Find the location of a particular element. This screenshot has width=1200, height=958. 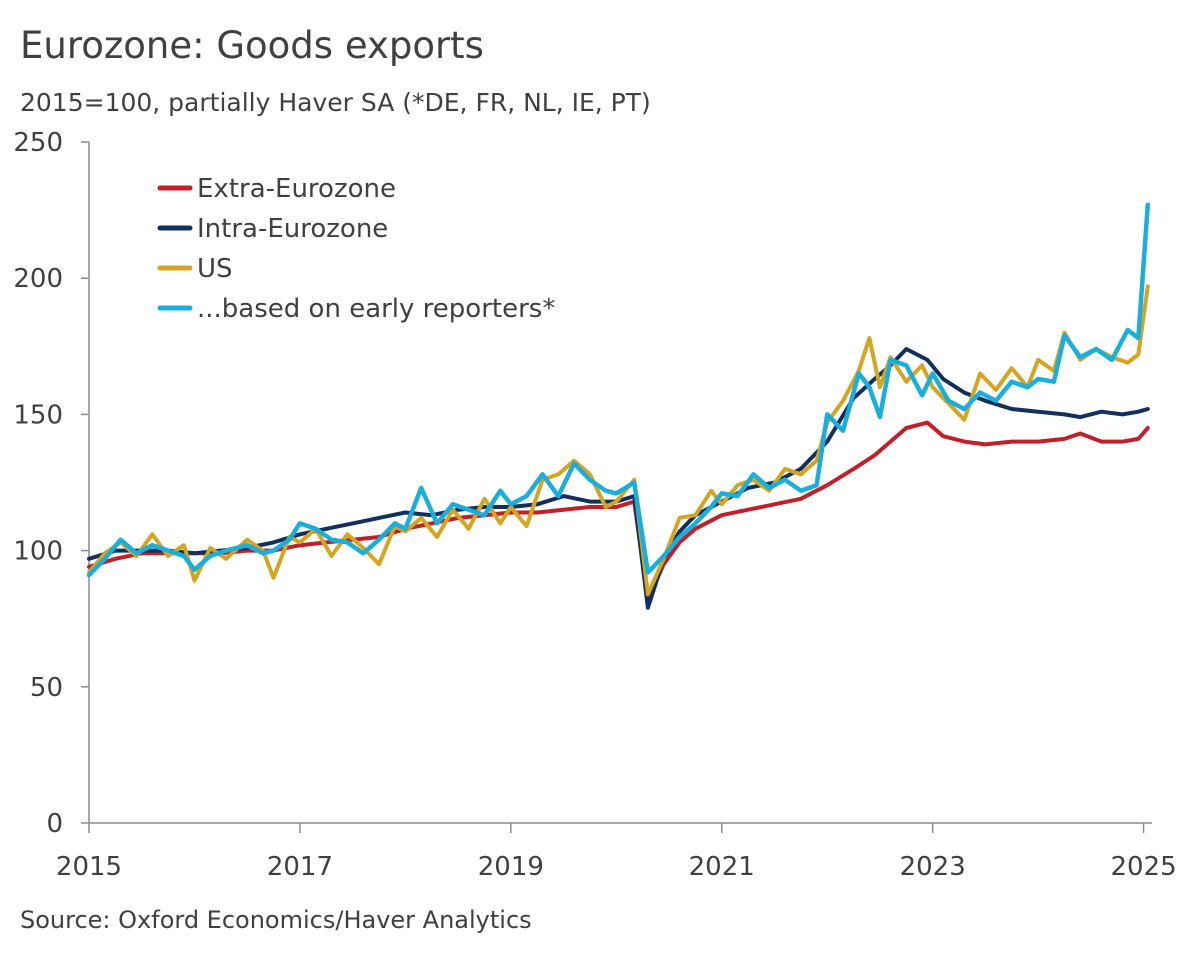

legend-label: Intra-Eurozone is located at coordinates (292, 229).